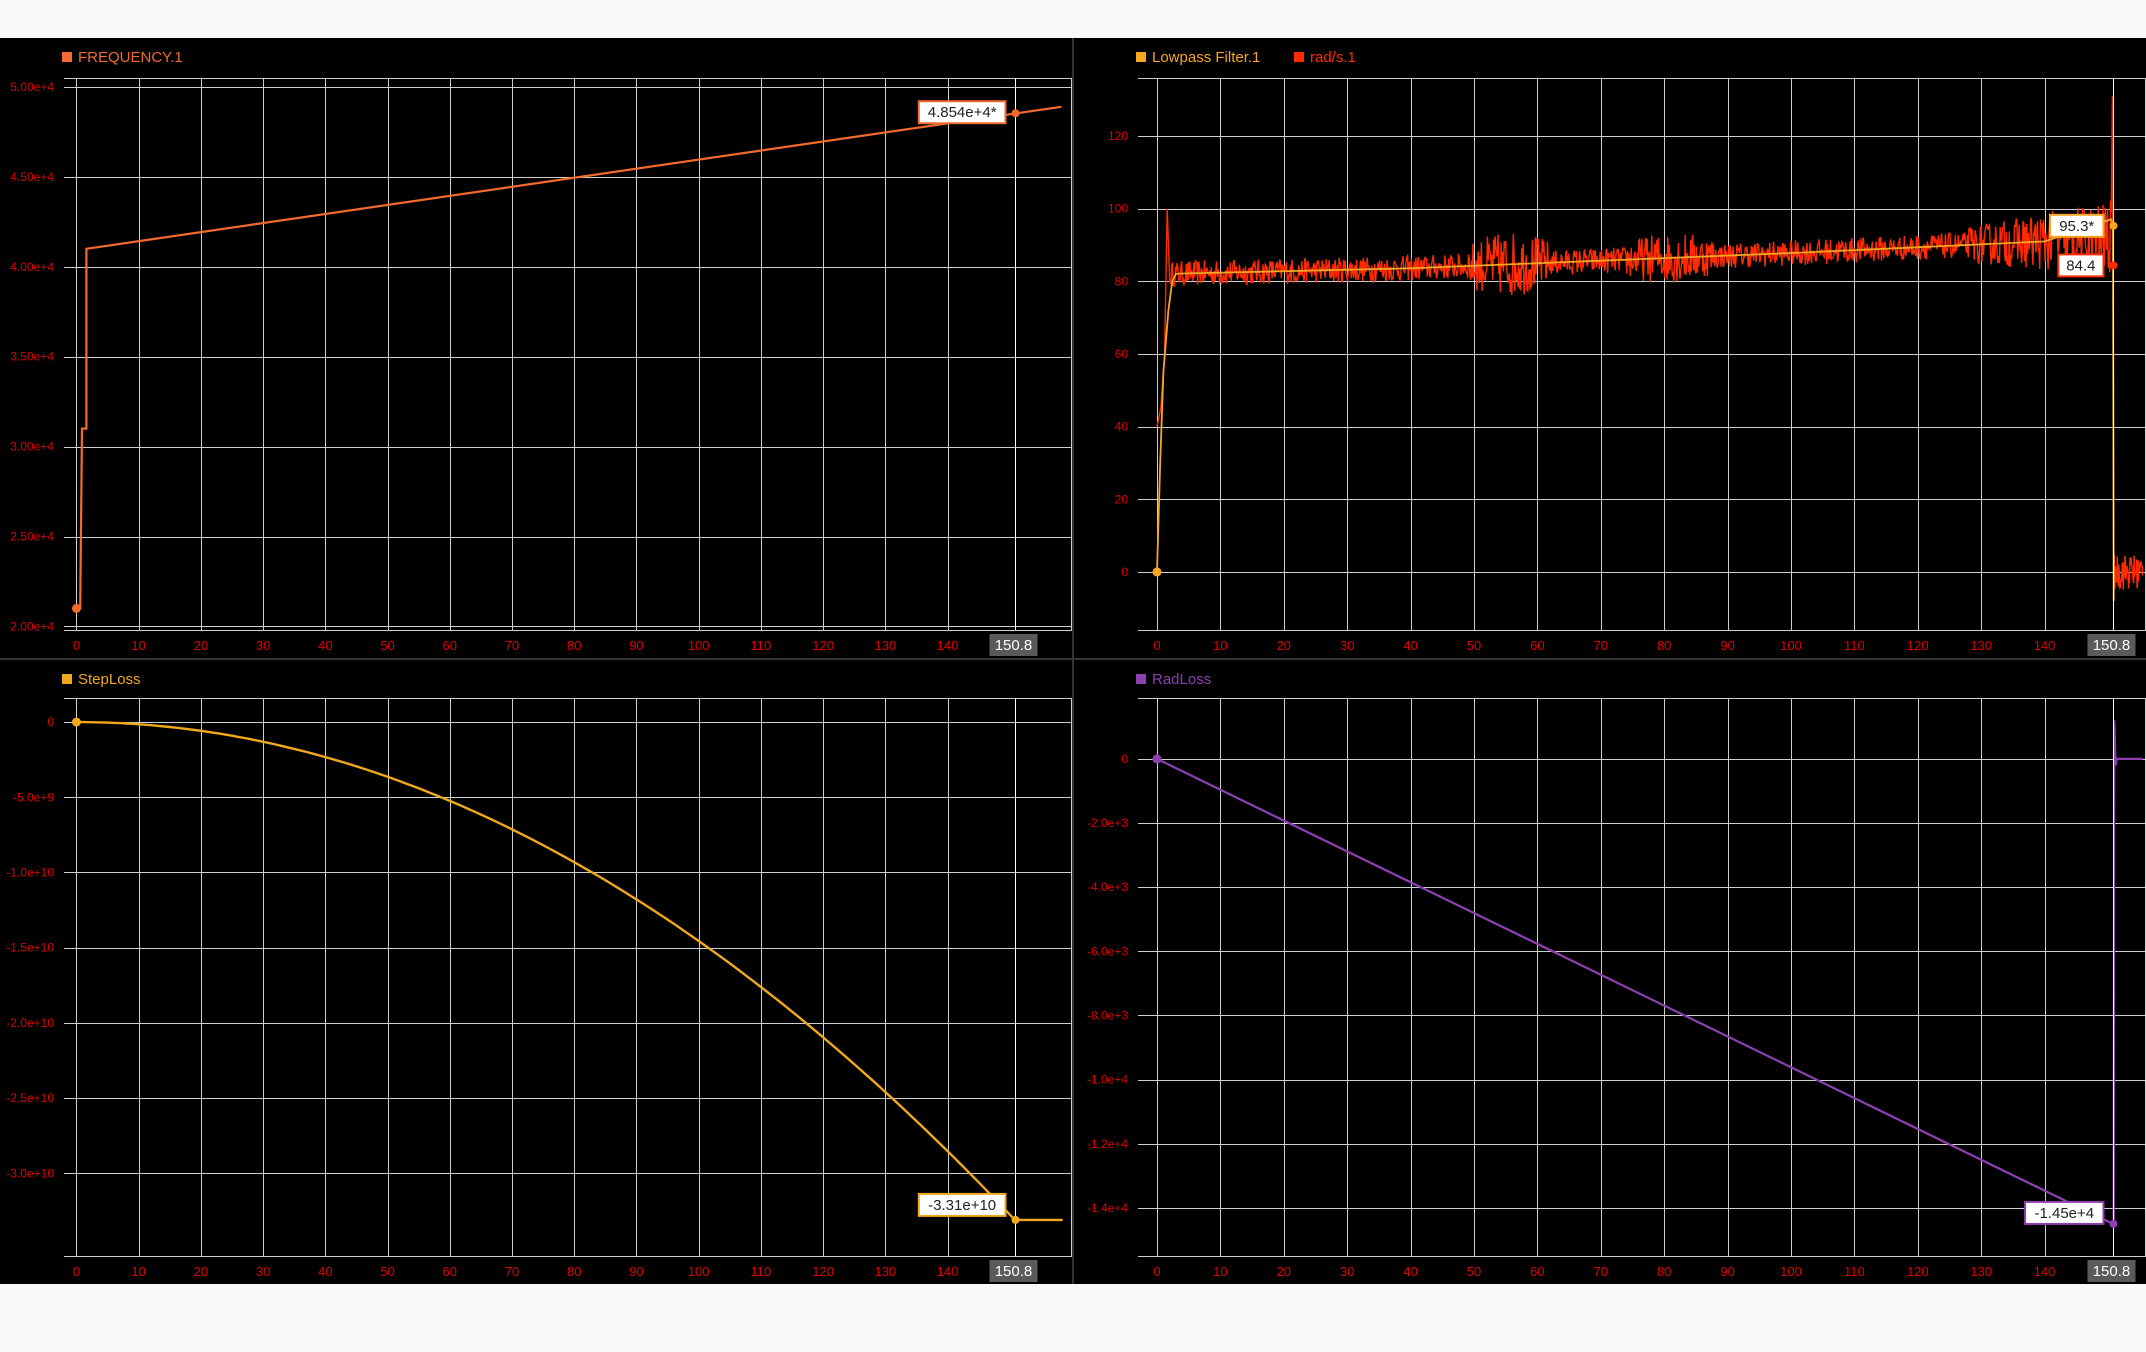 This screenshot has height=1352, width=2146. I want to click on y-tick-label: 5.00e+4, so click(32, 87).